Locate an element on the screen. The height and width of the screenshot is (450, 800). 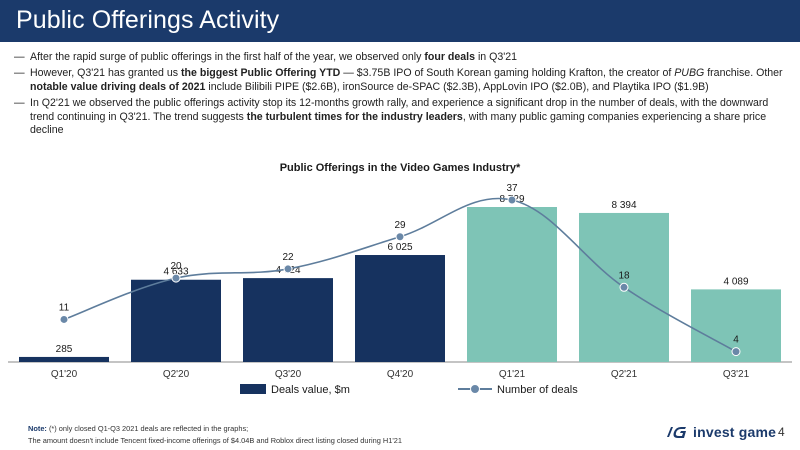
x-tick-label: Q2'20 is located at coordinates (176, 374).